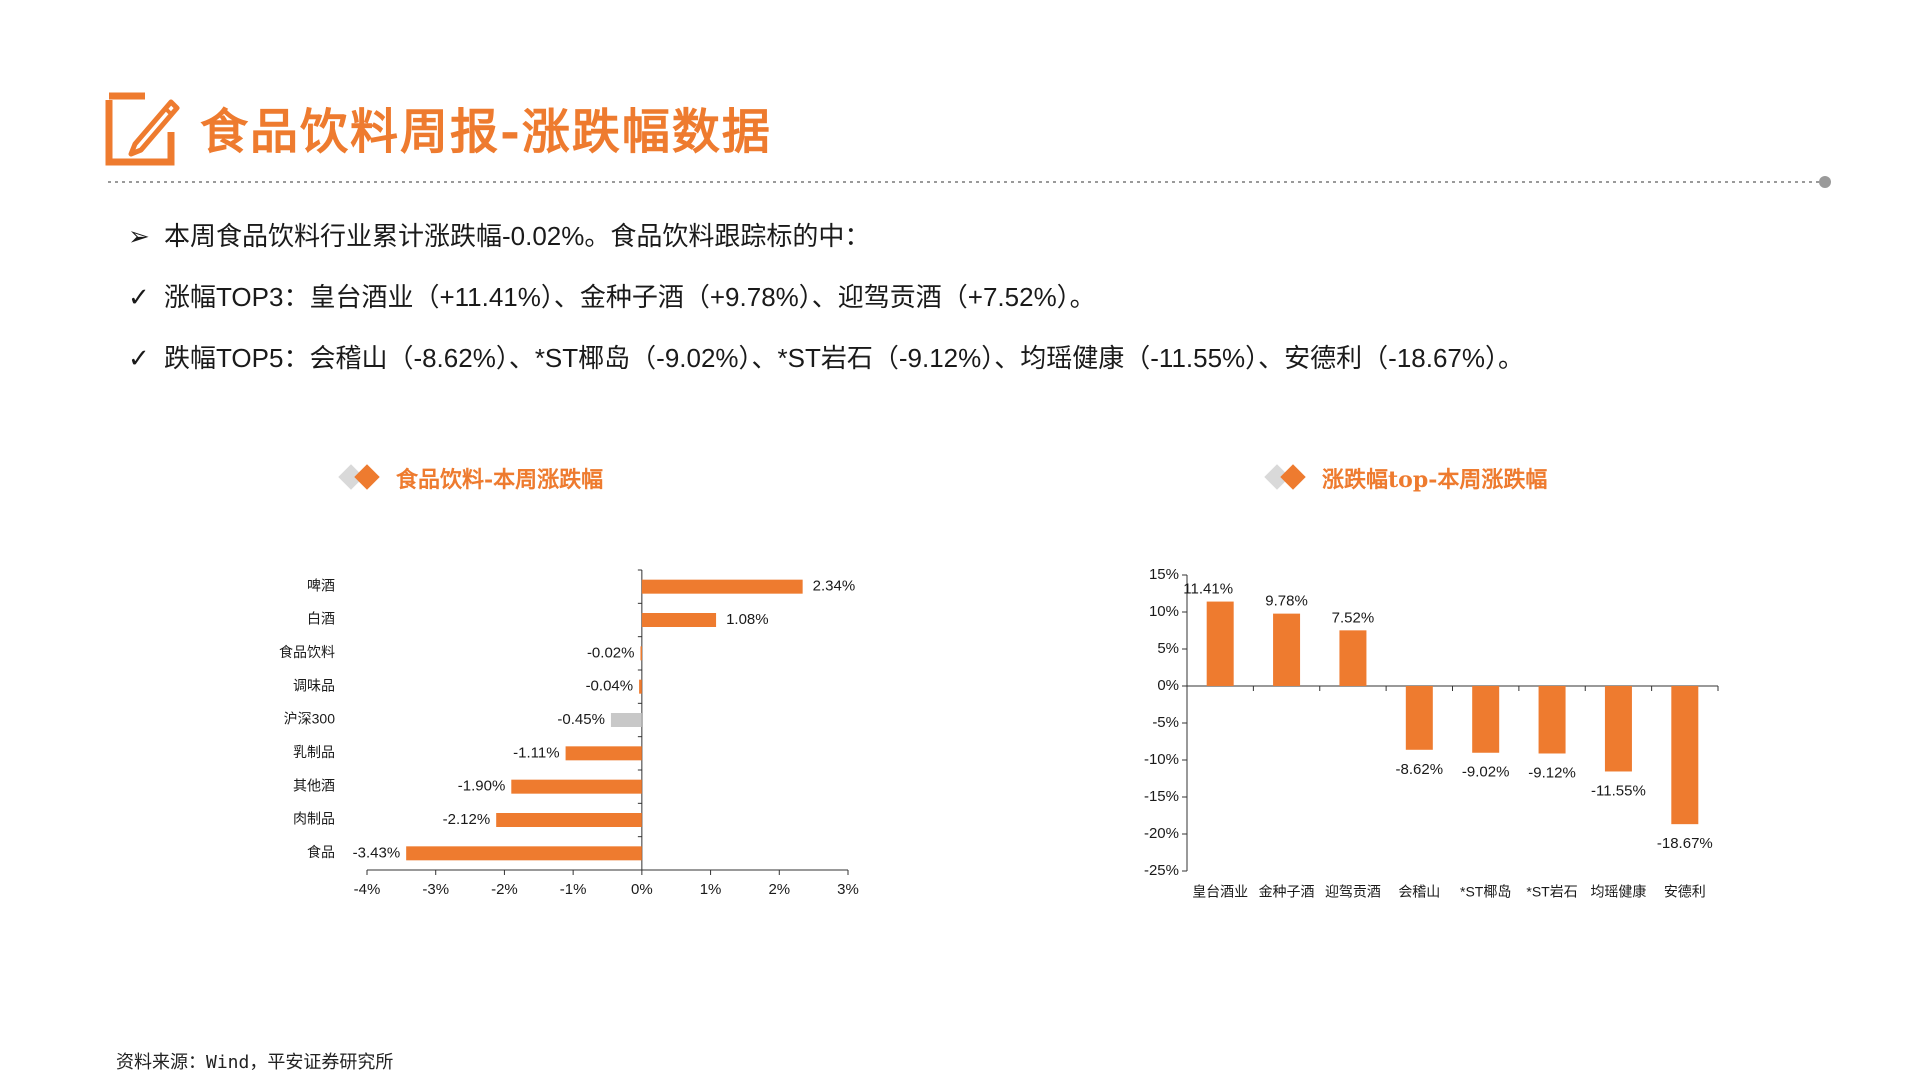 The width and height of the screenshot is (1920, 1080). I want to click on y-tick-label: -25%, so click(1161, 870).